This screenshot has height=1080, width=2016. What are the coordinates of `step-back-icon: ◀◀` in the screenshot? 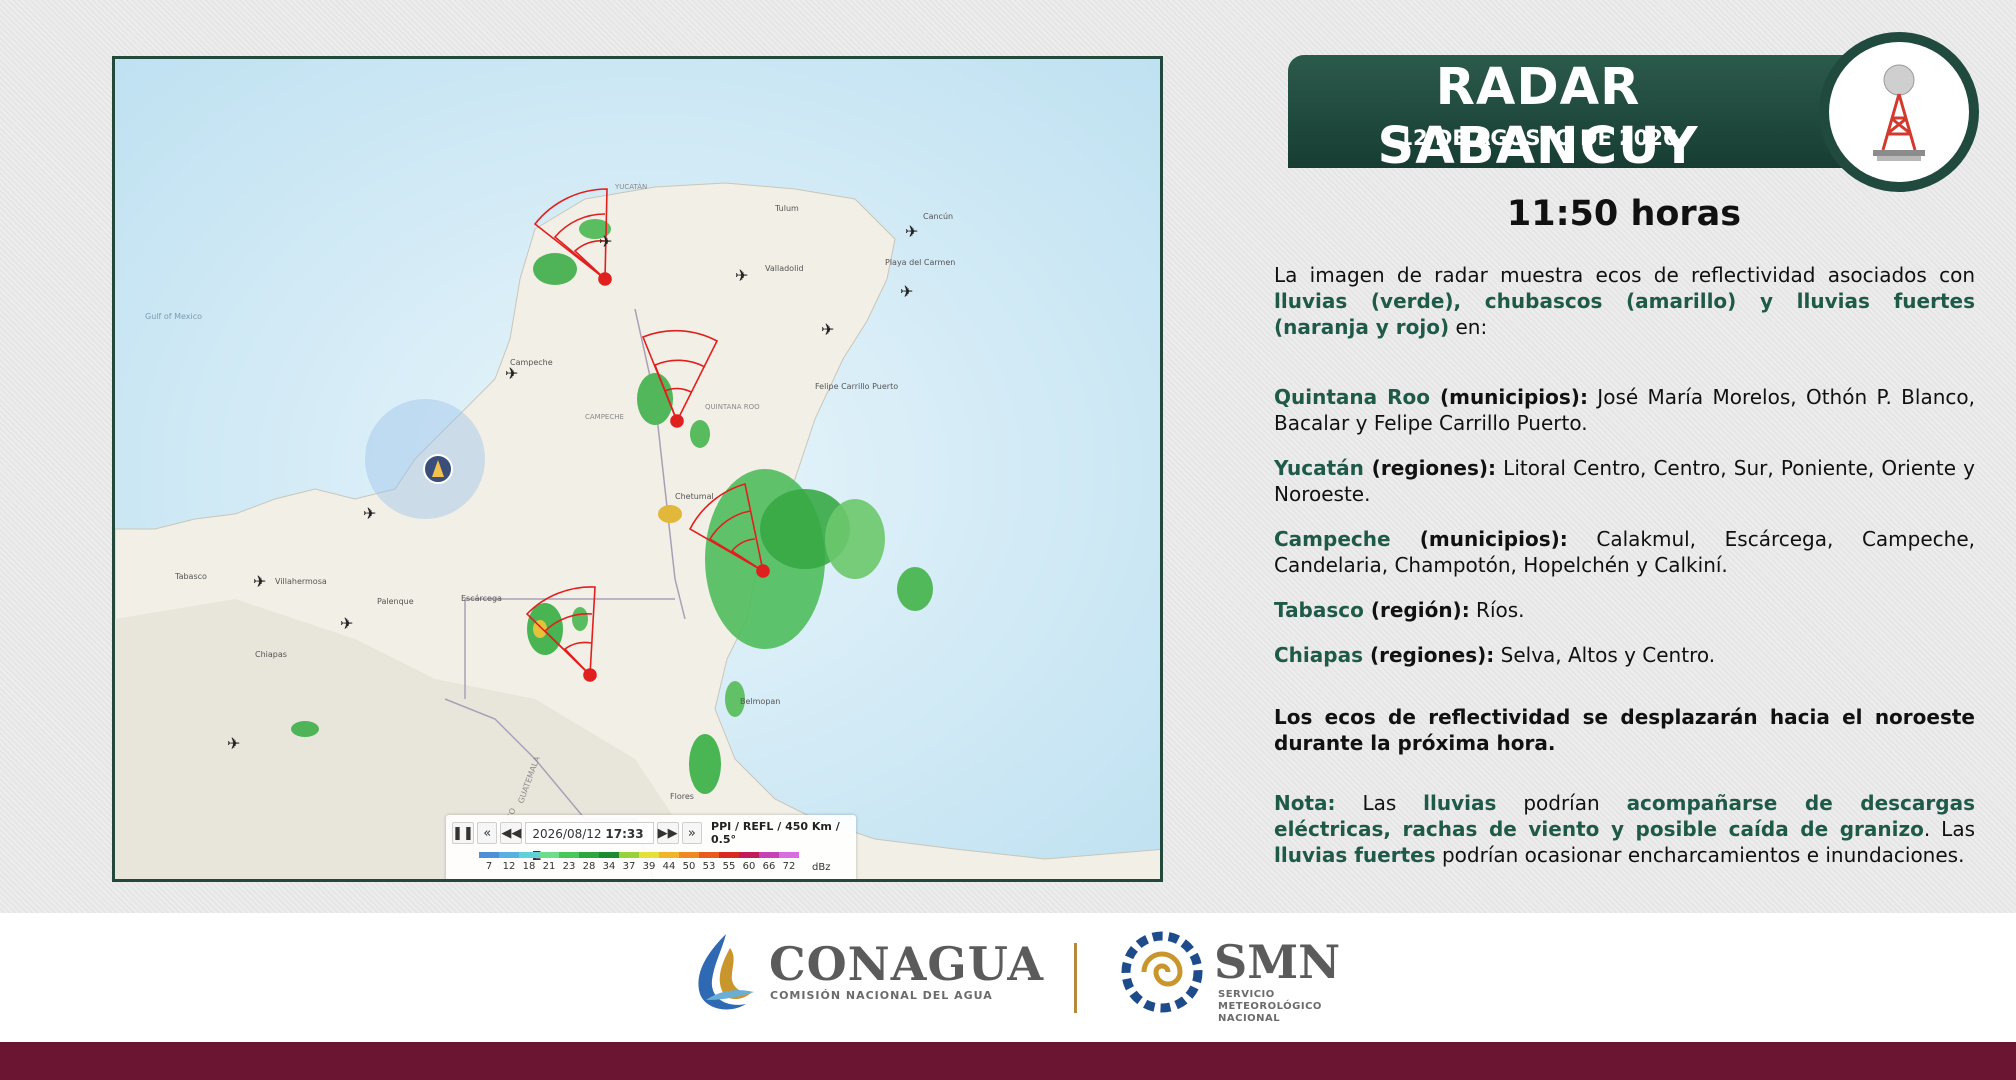 It's located at (511, 833).